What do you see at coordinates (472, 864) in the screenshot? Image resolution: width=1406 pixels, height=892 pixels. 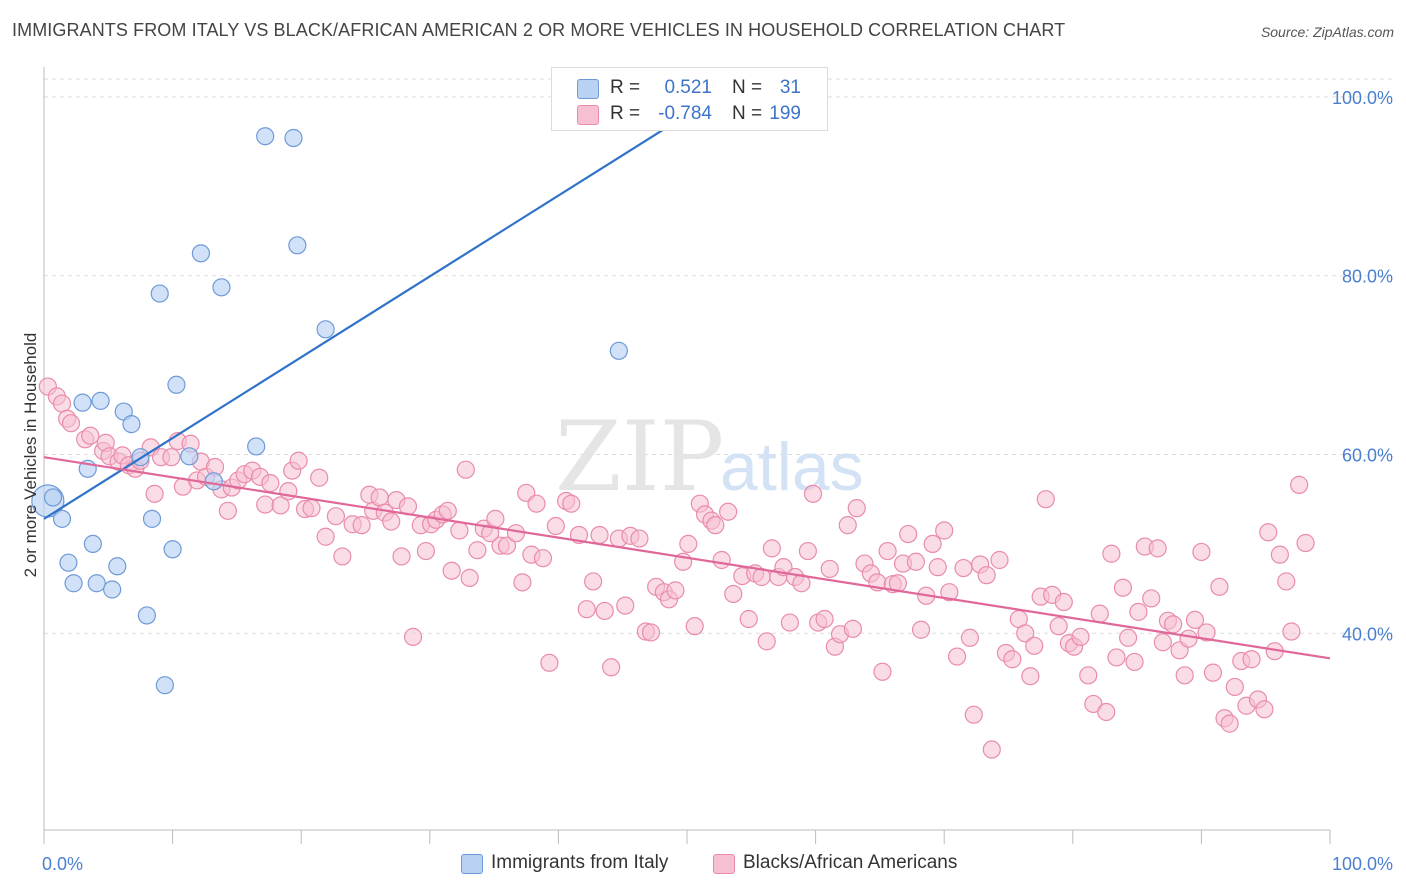 I see `bottom-legend-swatch-italy` at bounding box center [472, 864].